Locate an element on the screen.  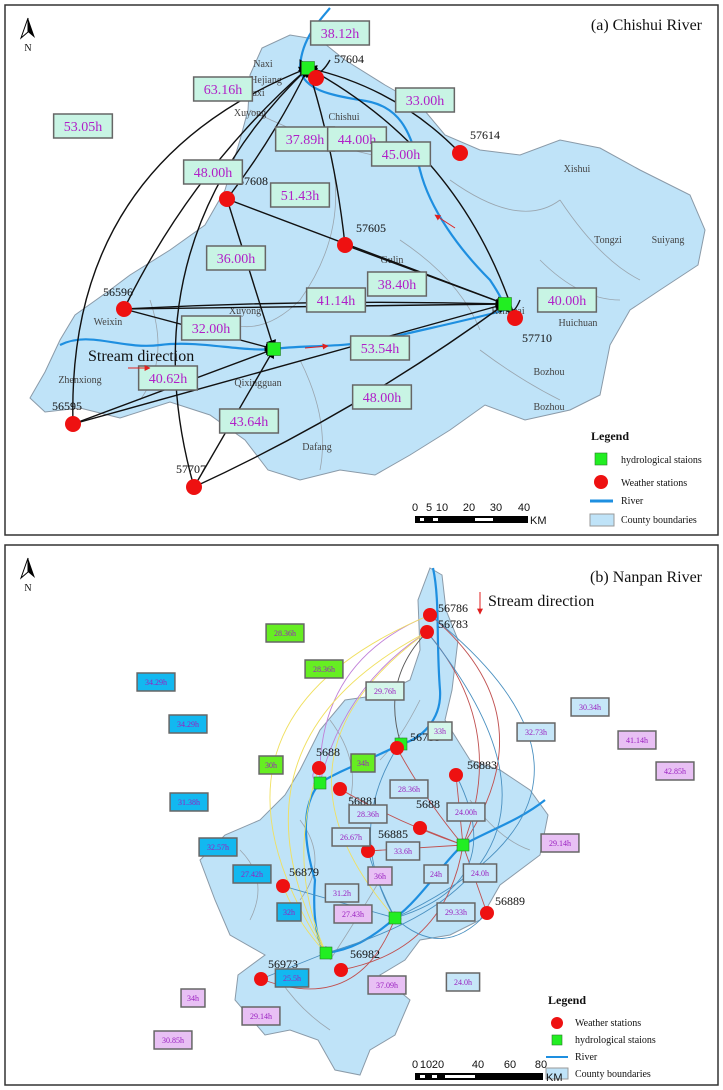
travel-time-label: 30h is located at coordinates (271, 765).